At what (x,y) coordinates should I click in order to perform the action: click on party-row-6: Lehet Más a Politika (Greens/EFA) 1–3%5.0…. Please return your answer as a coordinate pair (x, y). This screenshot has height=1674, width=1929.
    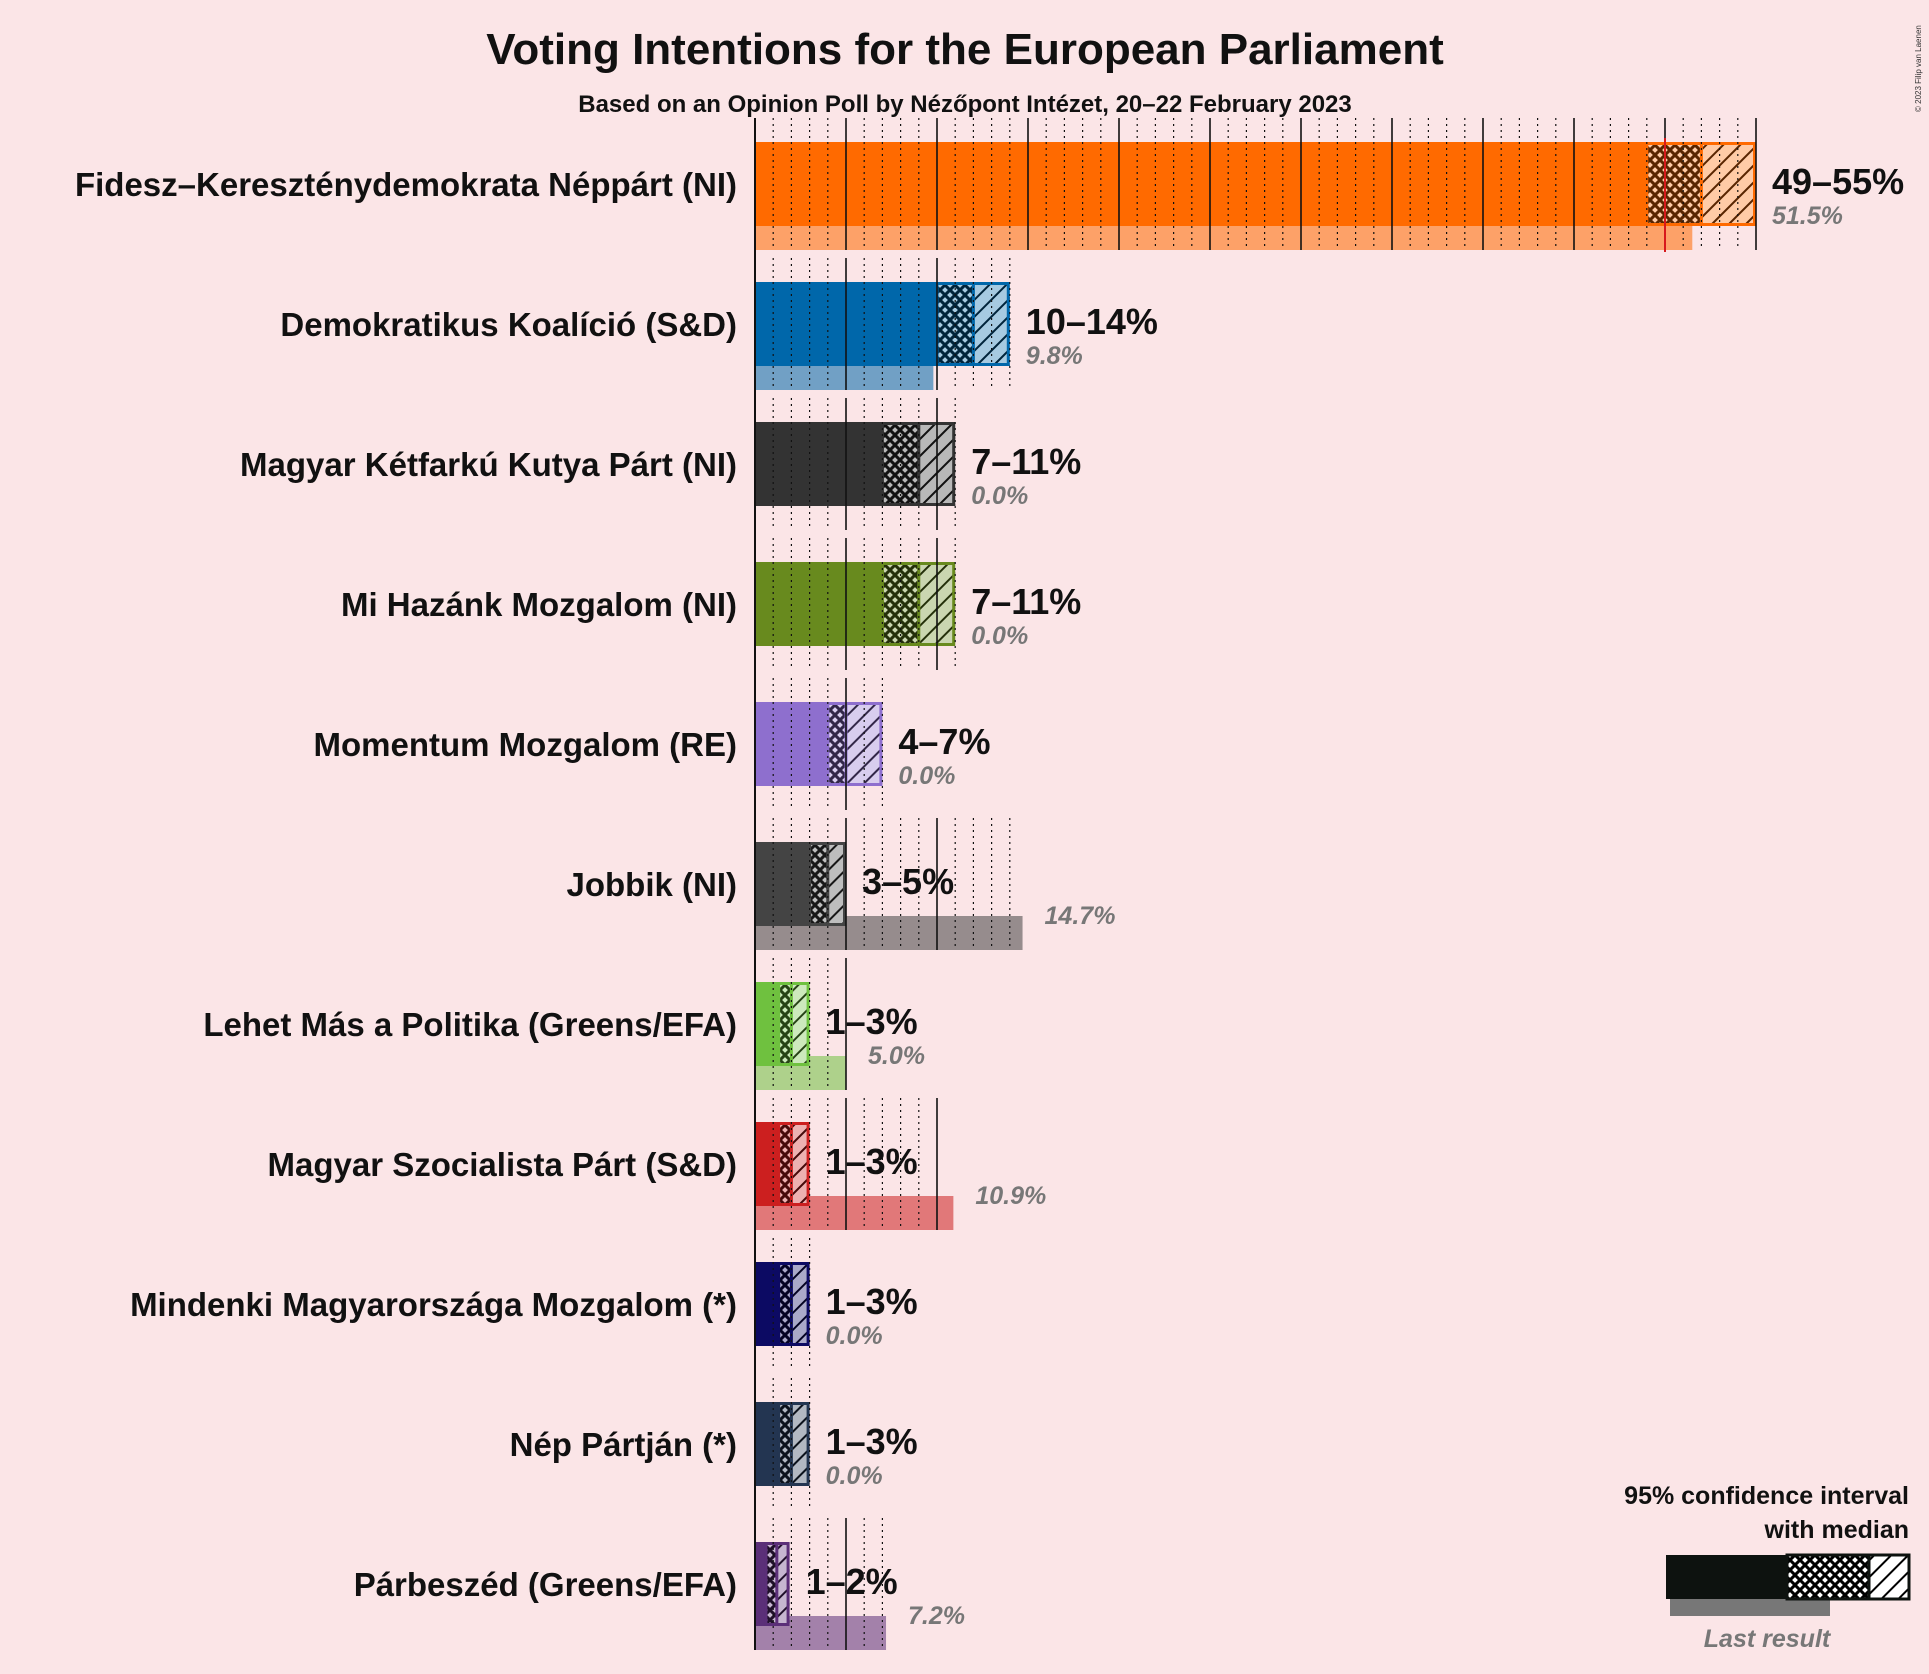
    Looking at the image, I should click on (564, 1036).